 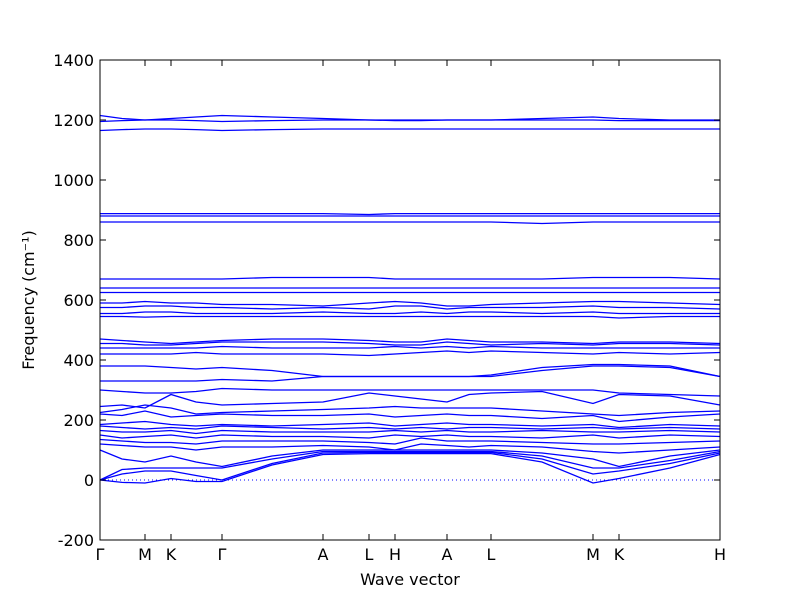 What do you see at coordinates (73, 120) in the screenshot?
I see `y-tick-label: 1200` at bounding box center [73, 120].